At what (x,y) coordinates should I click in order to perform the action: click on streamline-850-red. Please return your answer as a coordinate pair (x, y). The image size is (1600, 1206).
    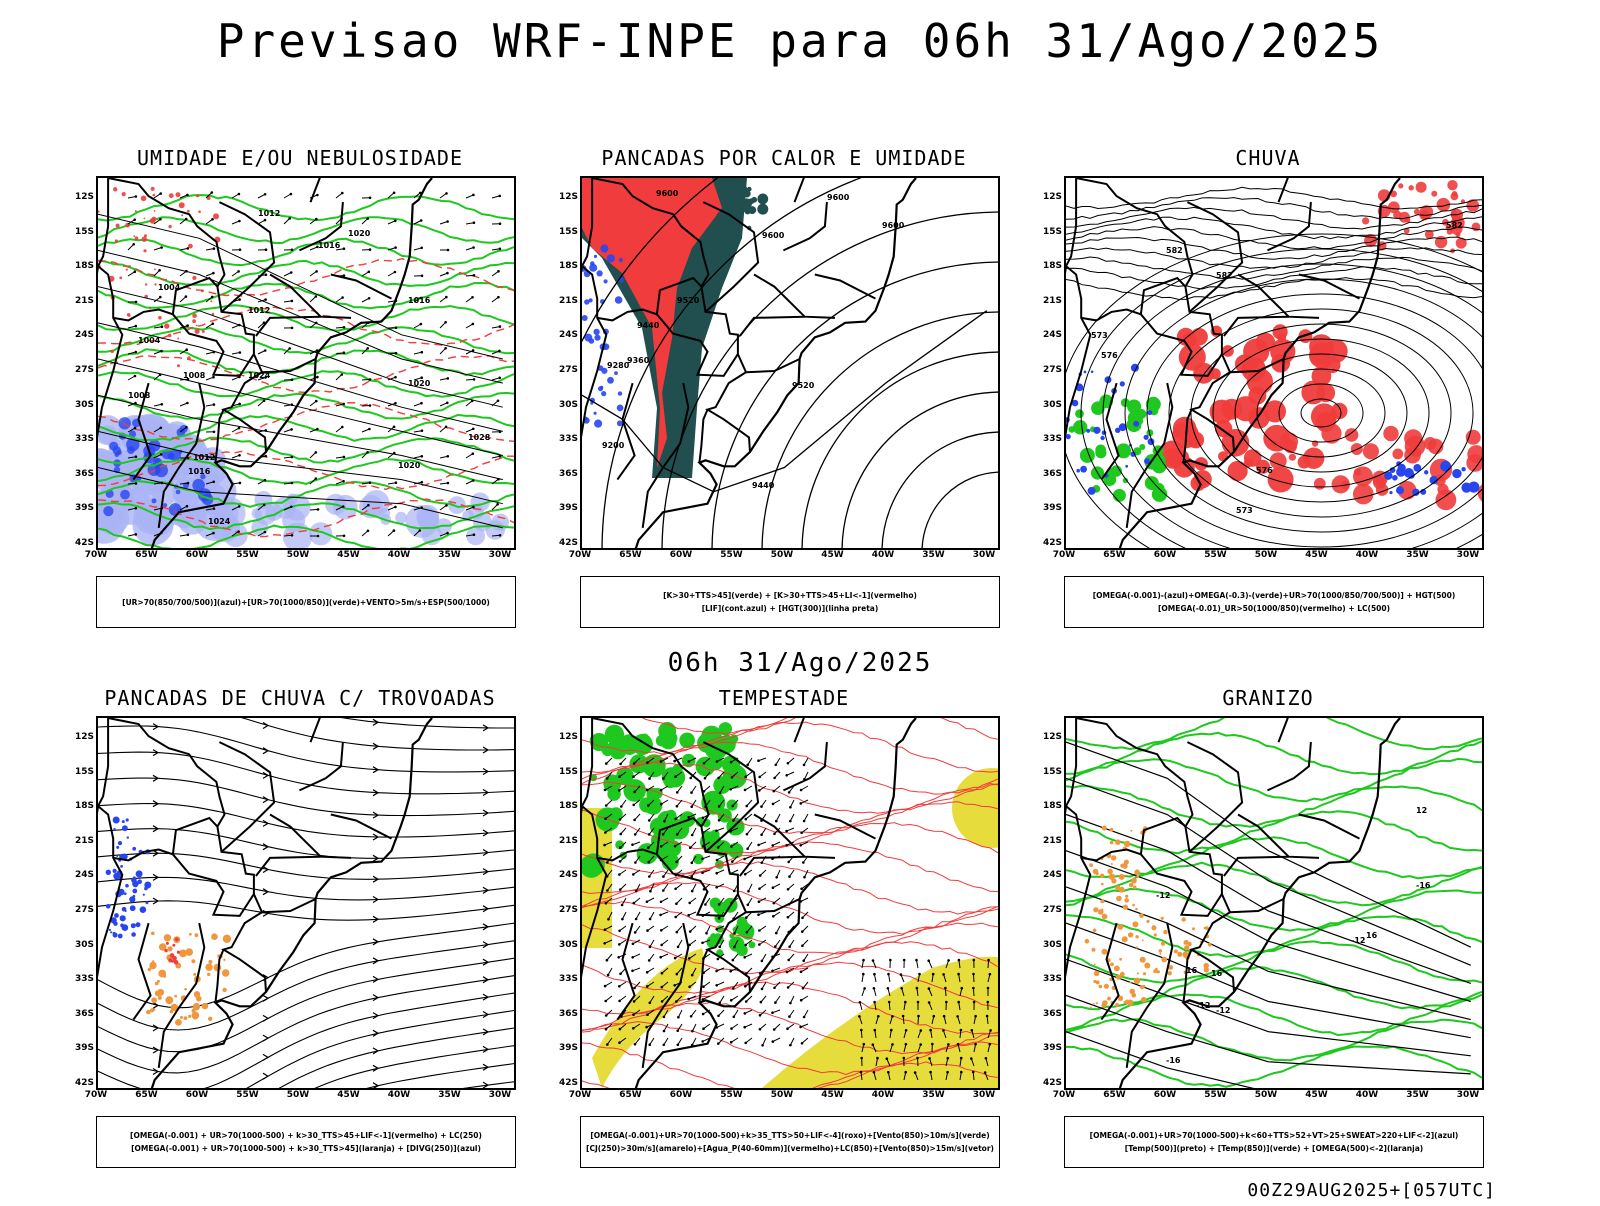
    Looking at the image, I should click on (790, 726).